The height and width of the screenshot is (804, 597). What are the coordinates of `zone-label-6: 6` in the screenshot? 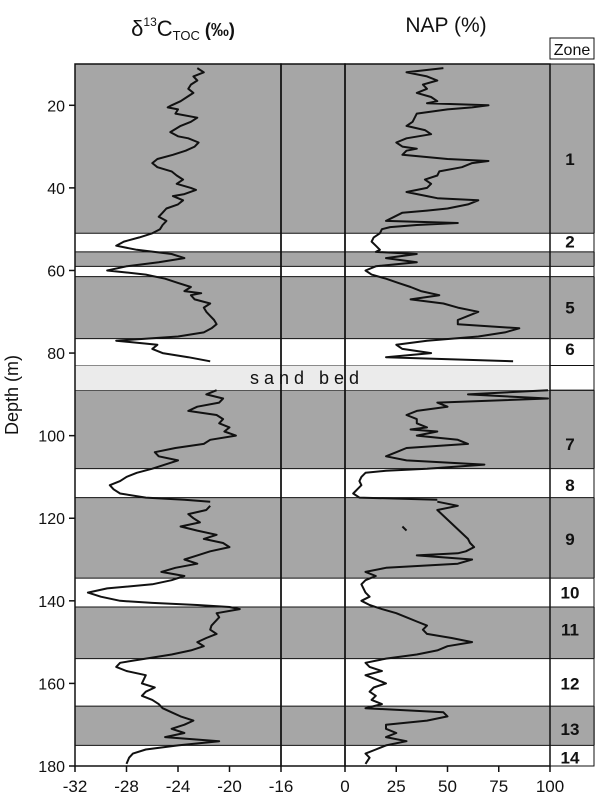 It's located at (569, 349).